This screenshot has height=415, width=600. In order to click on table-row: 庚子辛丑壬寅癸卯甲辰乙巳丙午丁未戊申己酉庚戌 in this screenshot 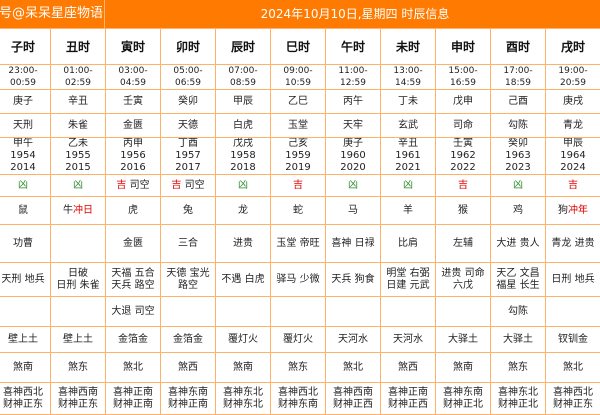, I will do `click(300, 102)`.